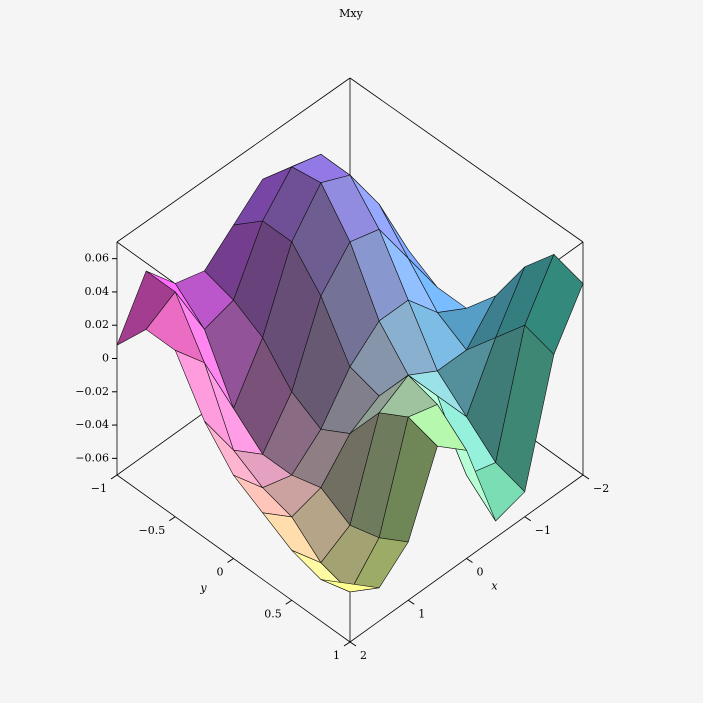 The image size is (703, 703). I want to click on y-tick-label: 1, so click(336, 655).